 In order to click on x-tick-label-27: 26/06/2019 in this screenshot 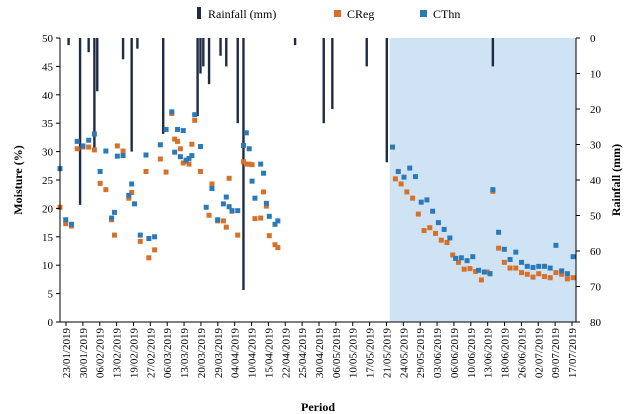, I will do `click(522, 353)`.